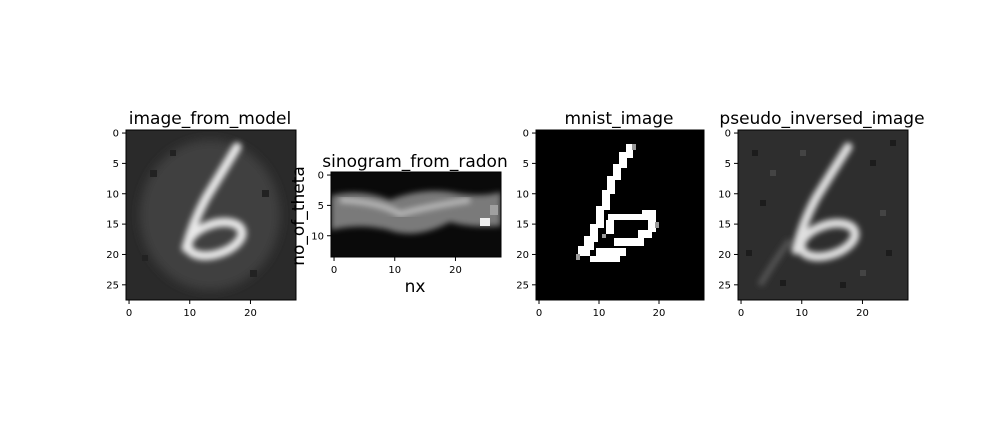 This screenshot has height=436, width=1008. Describe the element at coordinates (210, 119) in the screenshot. I see `panel-title: image_from_model` at that location.